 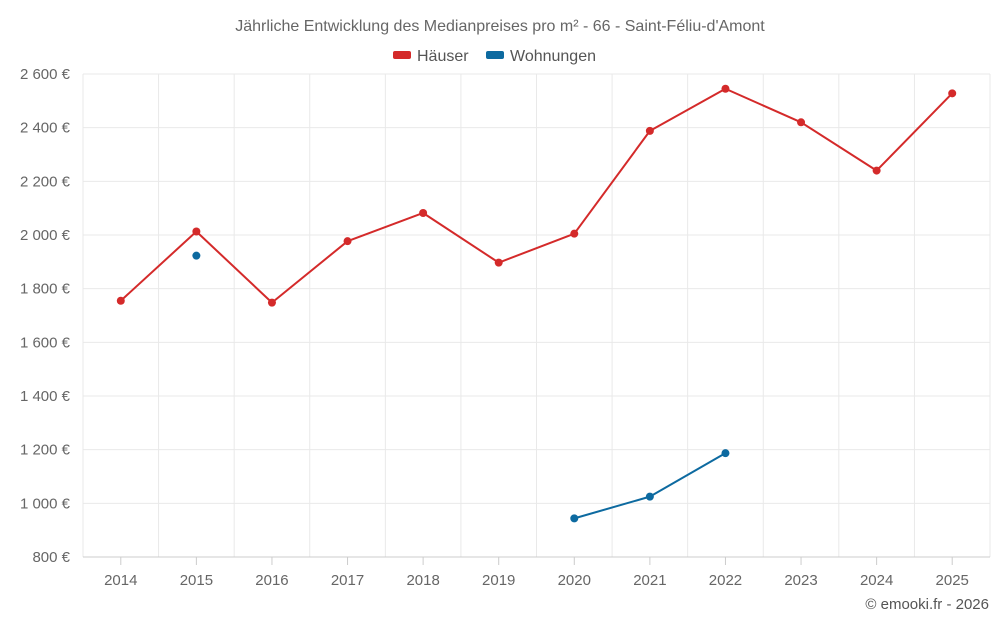 What do you see at coordinates (800, 580) in the screenshot?
I see `x-tick-label: 2023` at bounding box center [800, 580].